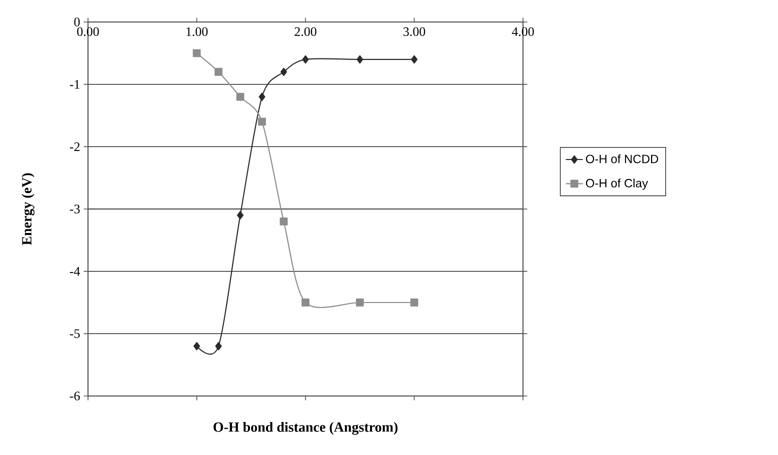 Image resolution: width=778 pixels, height=455 pixels. I want to click on y-tick-label: -6, so click(75, 396).